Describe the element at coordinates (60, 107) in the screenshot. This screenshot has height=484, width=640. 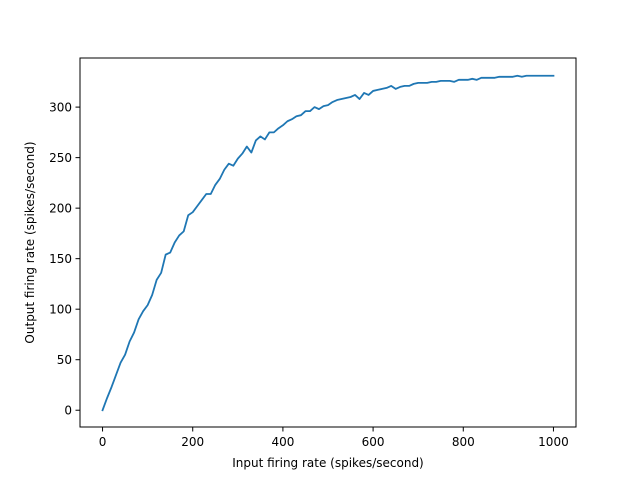
I see `y-tick-label: 300` at that location.